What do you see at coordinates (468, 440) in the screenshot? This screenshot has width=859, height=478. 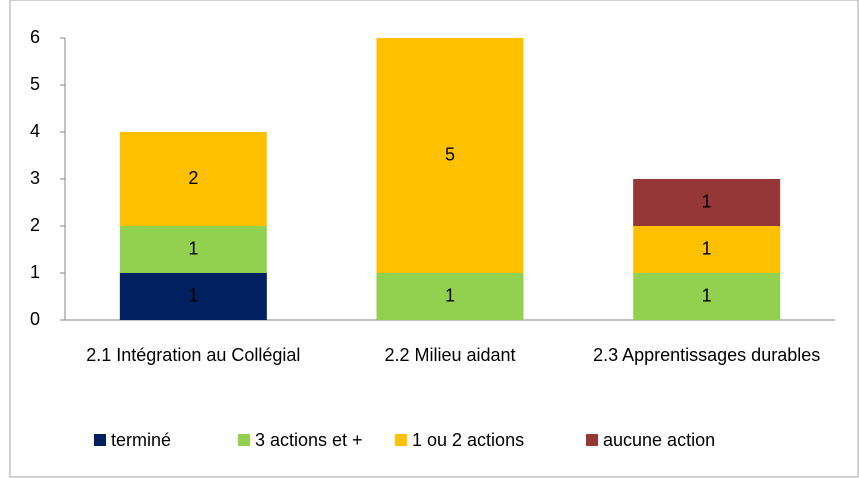 I see `legend-label: 1 ou 2 actions` at bounding box center [468, 440].